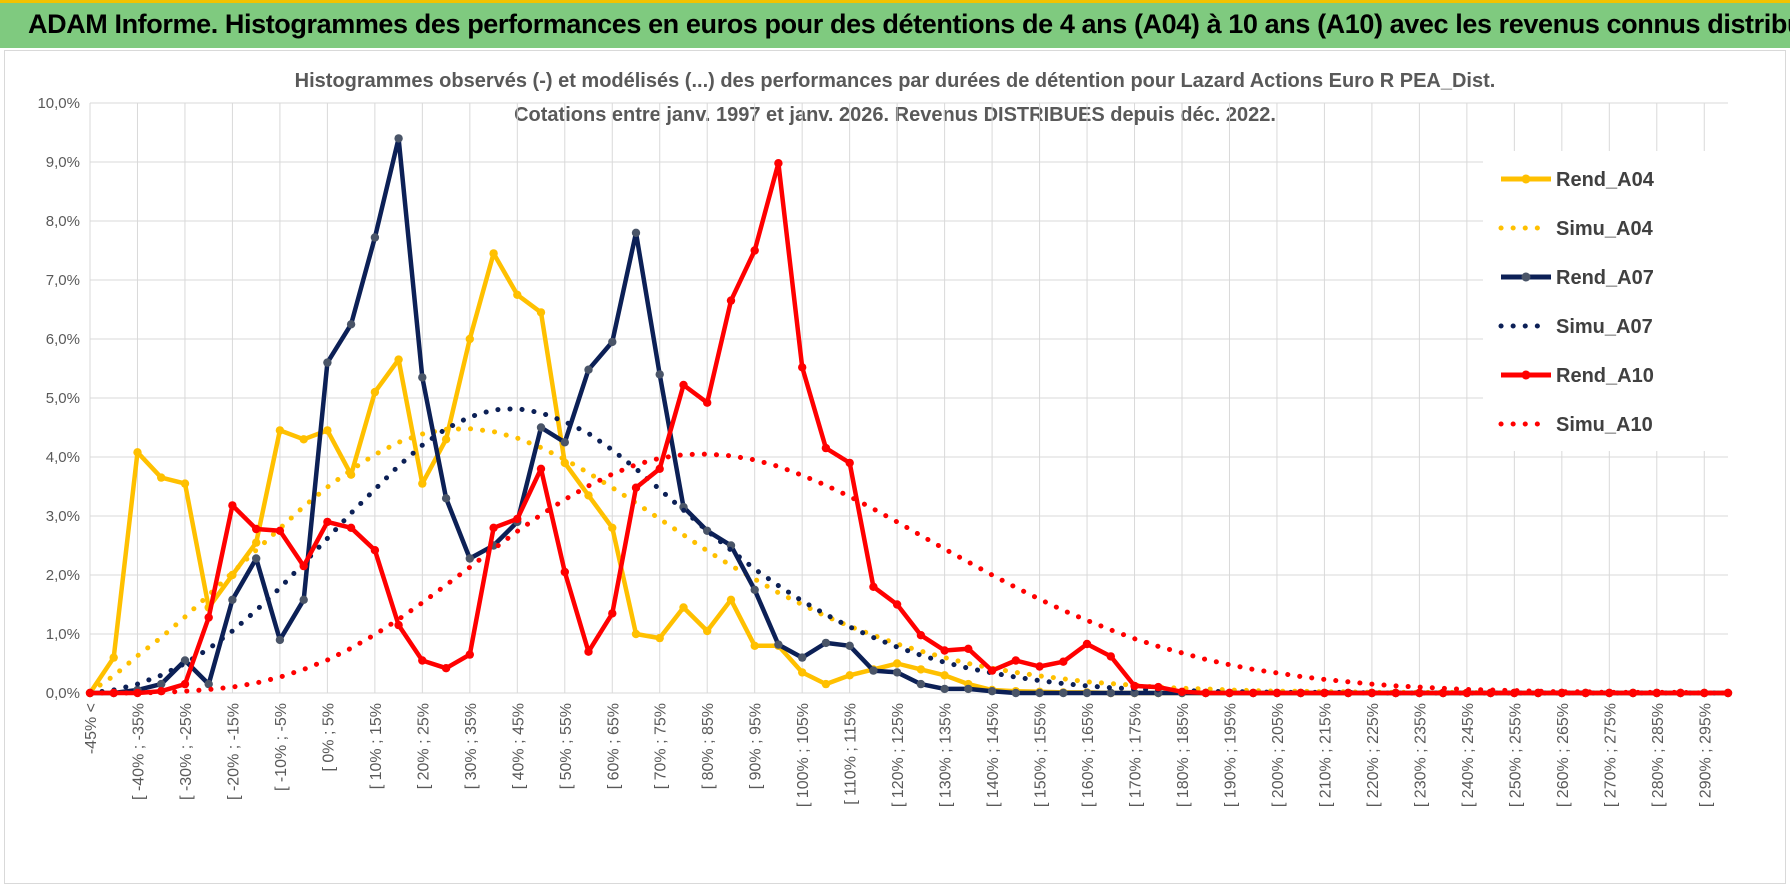  Describe the element at coordinates (1325, 755) in the screenshot. I see `x-tick-label: [ 210% ; 215%` at that location.